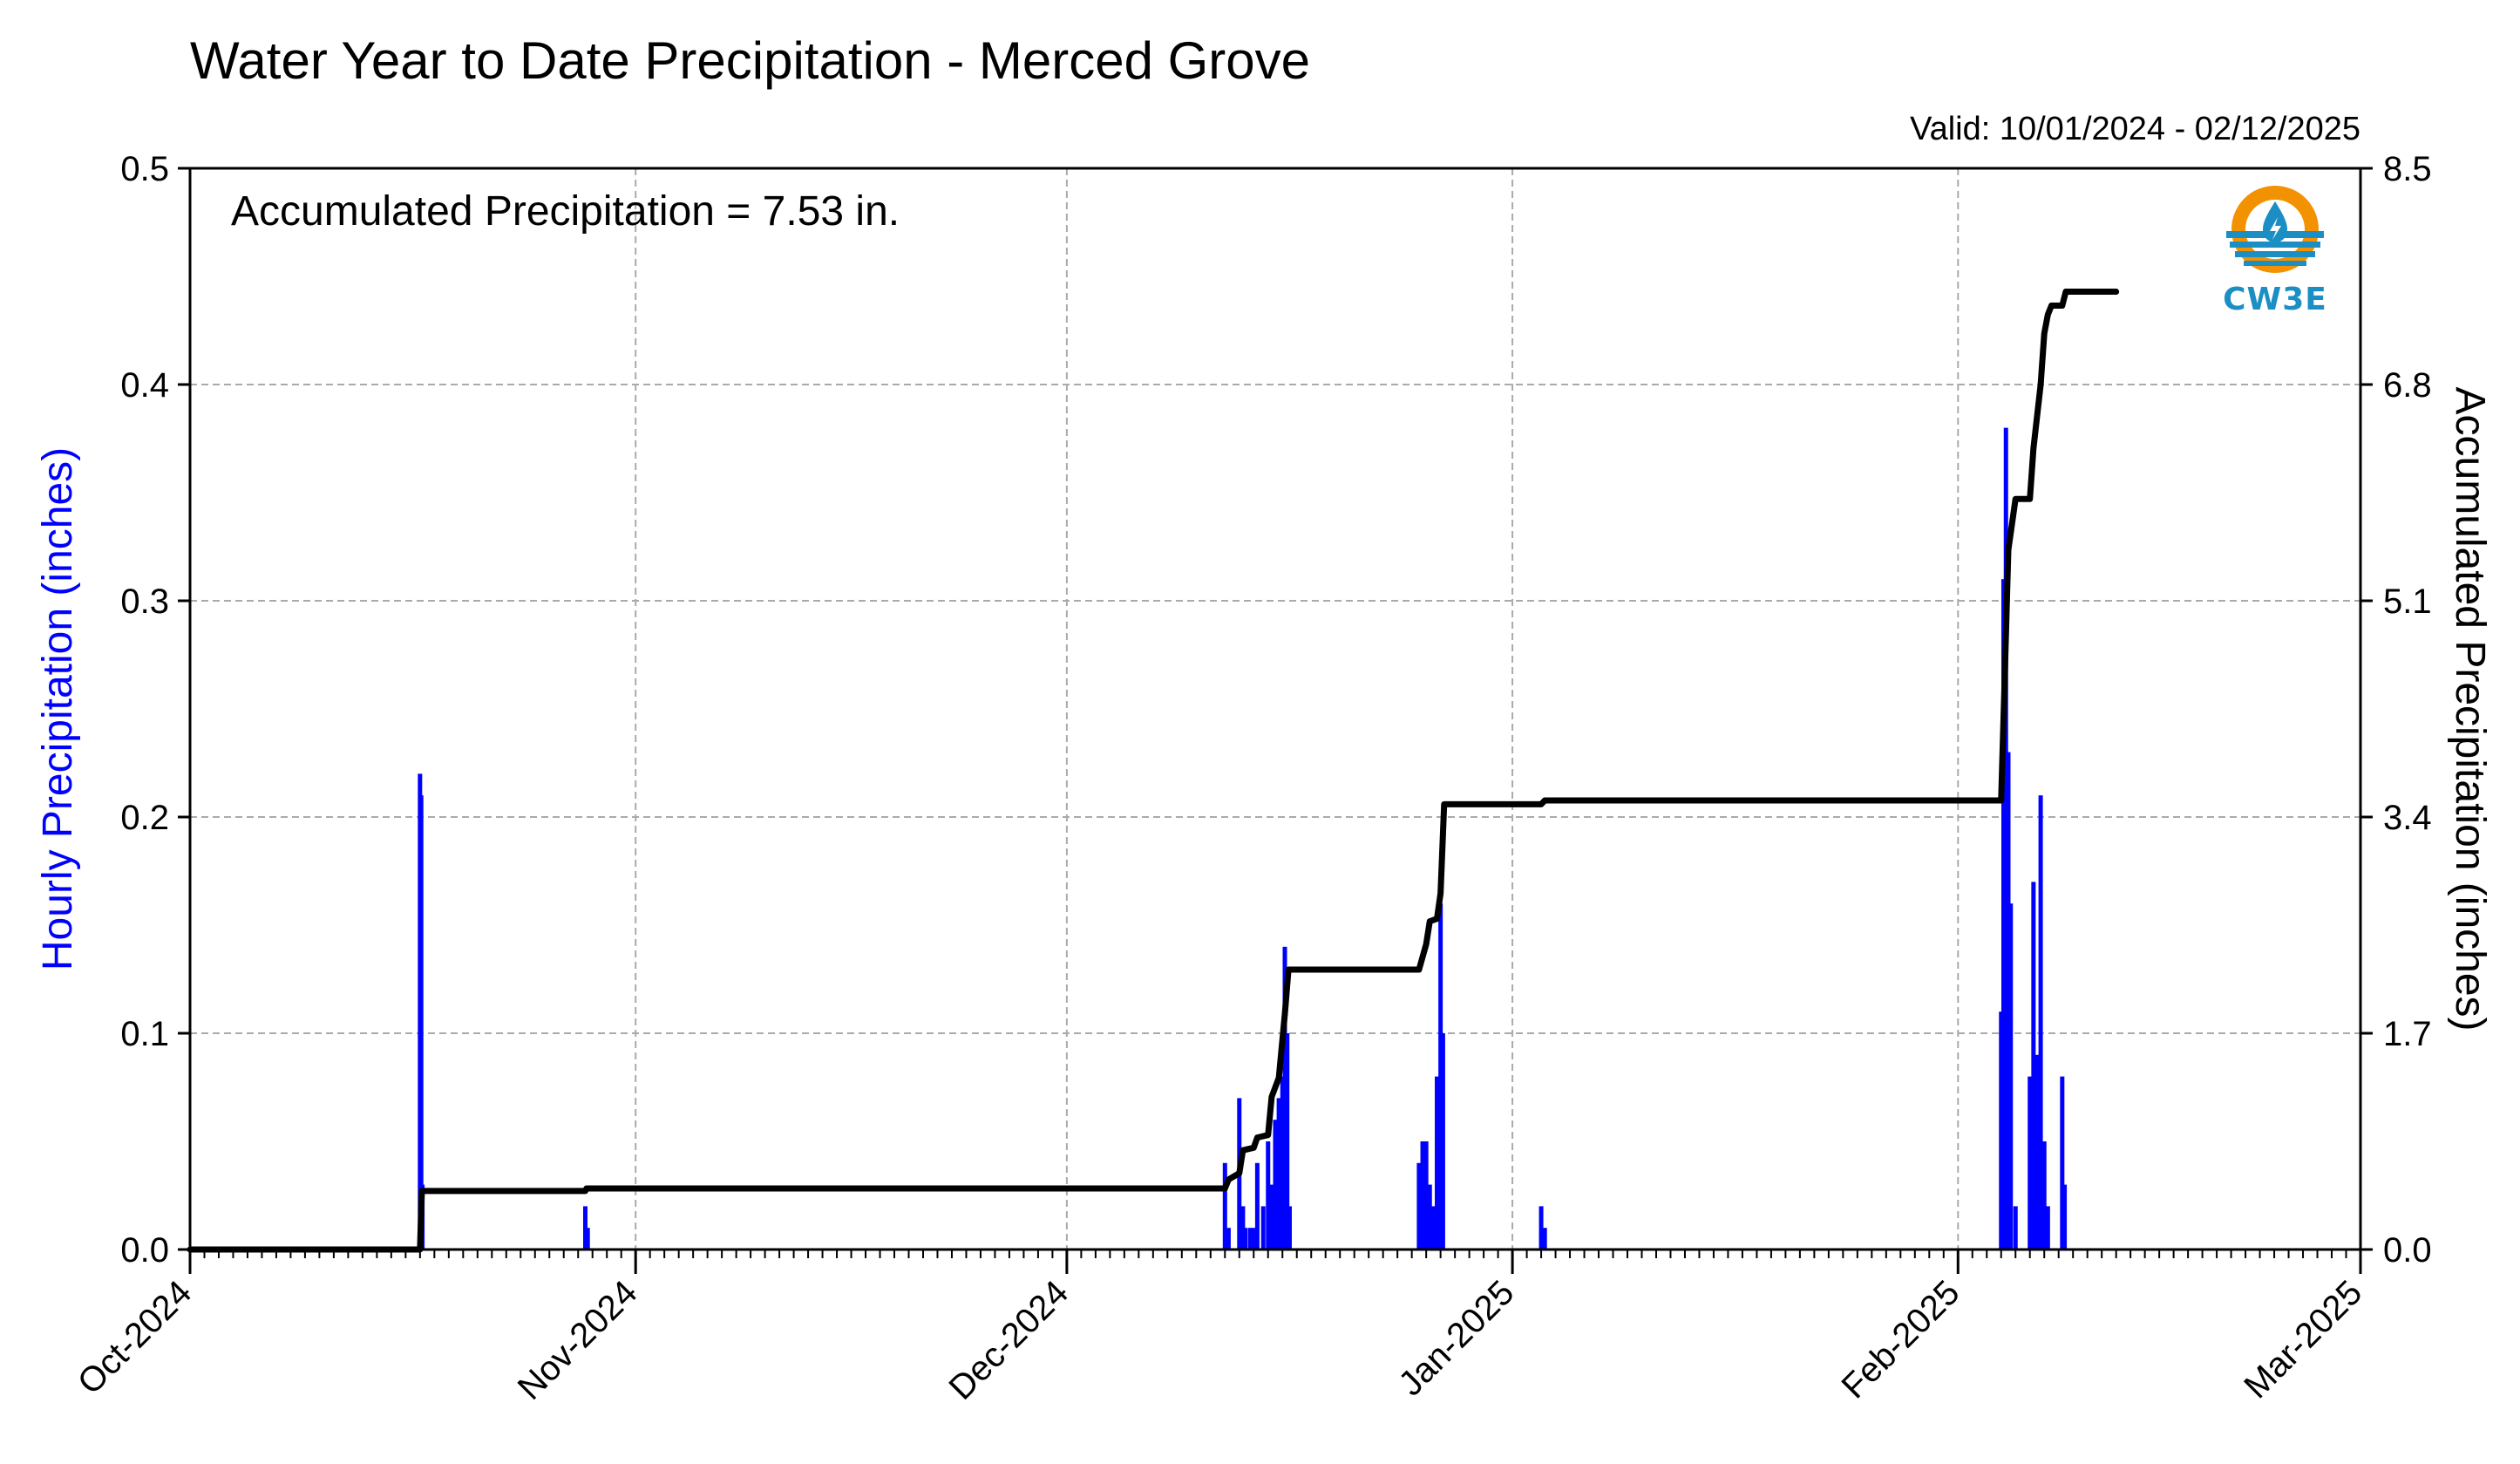 Image resolution: width=2520 pixels, height=1464 pixels. What do you see at coordinates (1009, 1340) in the screenshot?
I see `x-tick-label: Dec-2024` at bounding box center [1009, 1340].